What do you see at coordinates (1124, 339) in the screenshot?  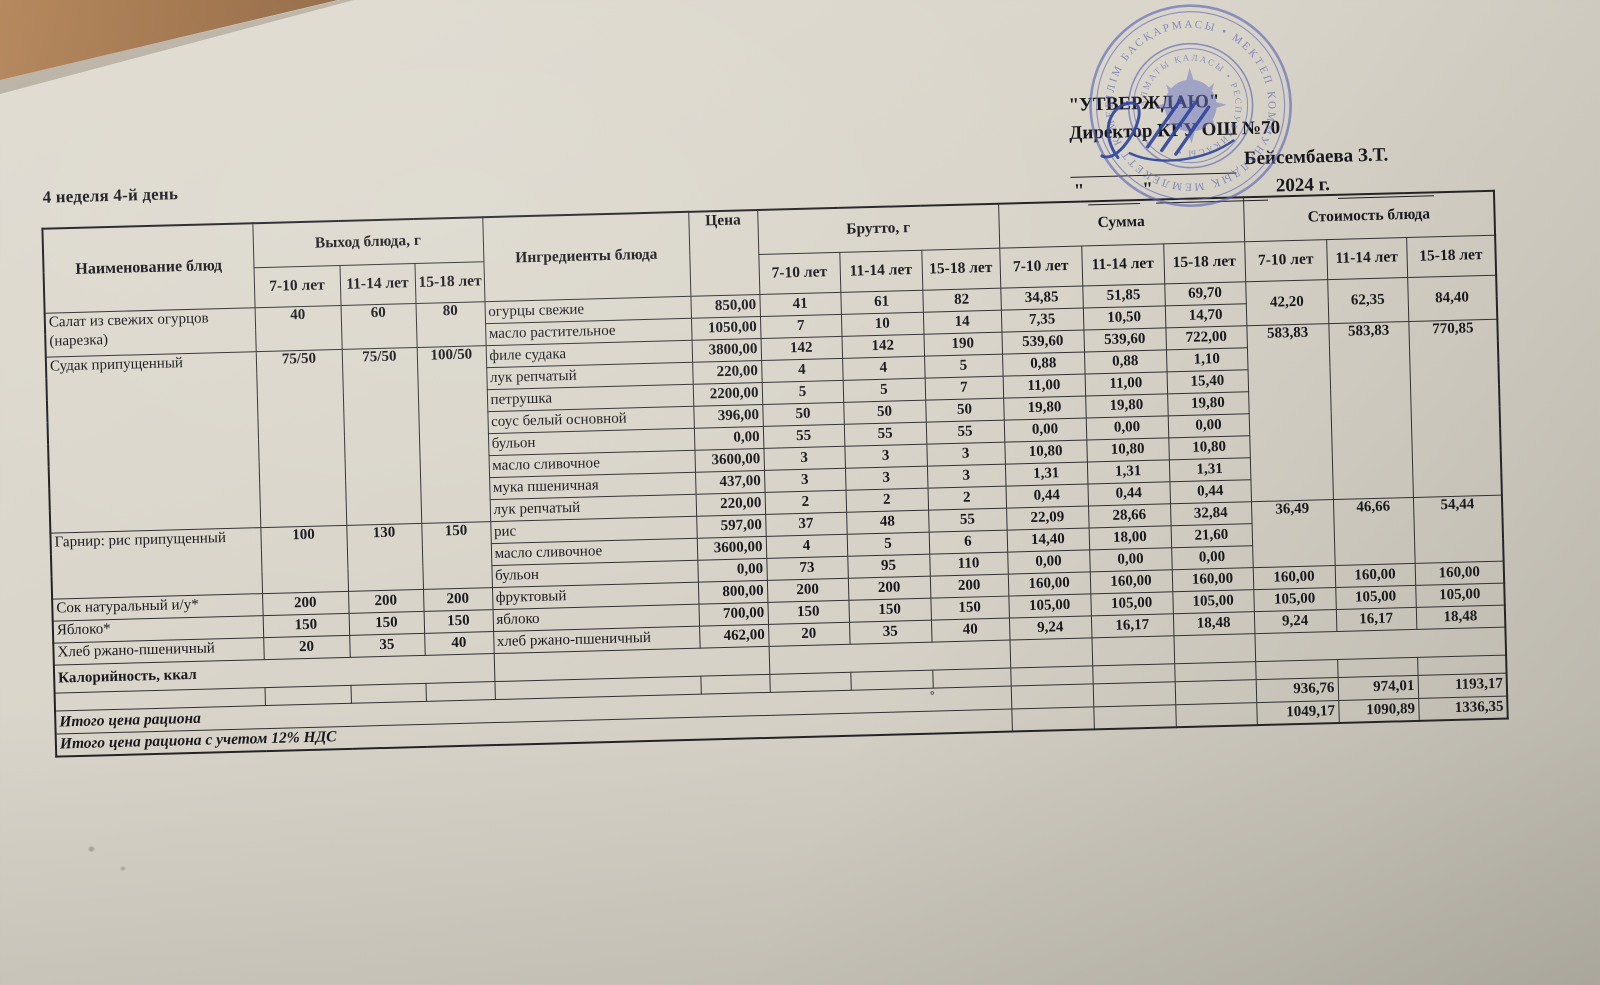 I see `summa-cell: 539,60` at bounding box center [1124, 339].